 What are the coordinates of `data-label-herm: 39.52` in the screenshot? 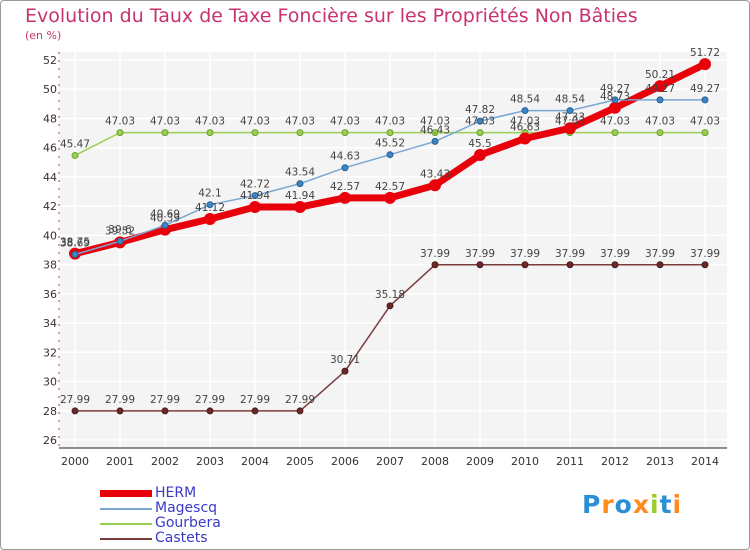 It's located at (120, 231).